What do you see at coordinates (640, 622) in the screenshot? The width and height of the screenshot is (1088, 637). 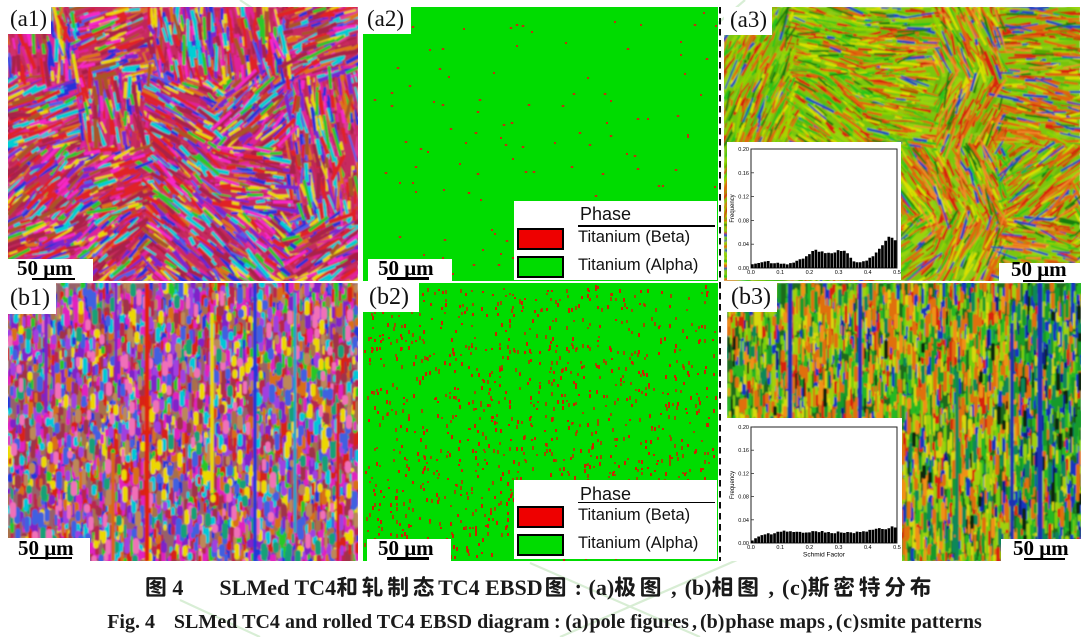 I see `svg-text: pole figures` at bounding box center [640, 622].